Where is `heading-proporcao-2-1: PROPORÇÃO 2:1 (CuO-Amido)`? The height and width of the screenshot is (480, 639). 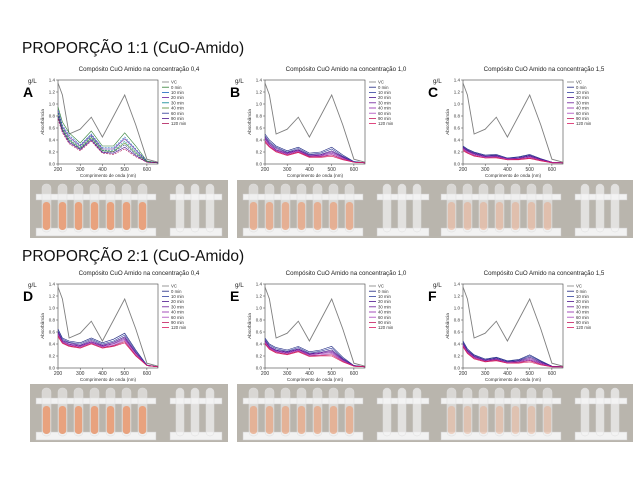
heading-proporcao-2-1: PROPORÇÃO 2:1 (CuO-Amido) is located at coordinates (133, 256).